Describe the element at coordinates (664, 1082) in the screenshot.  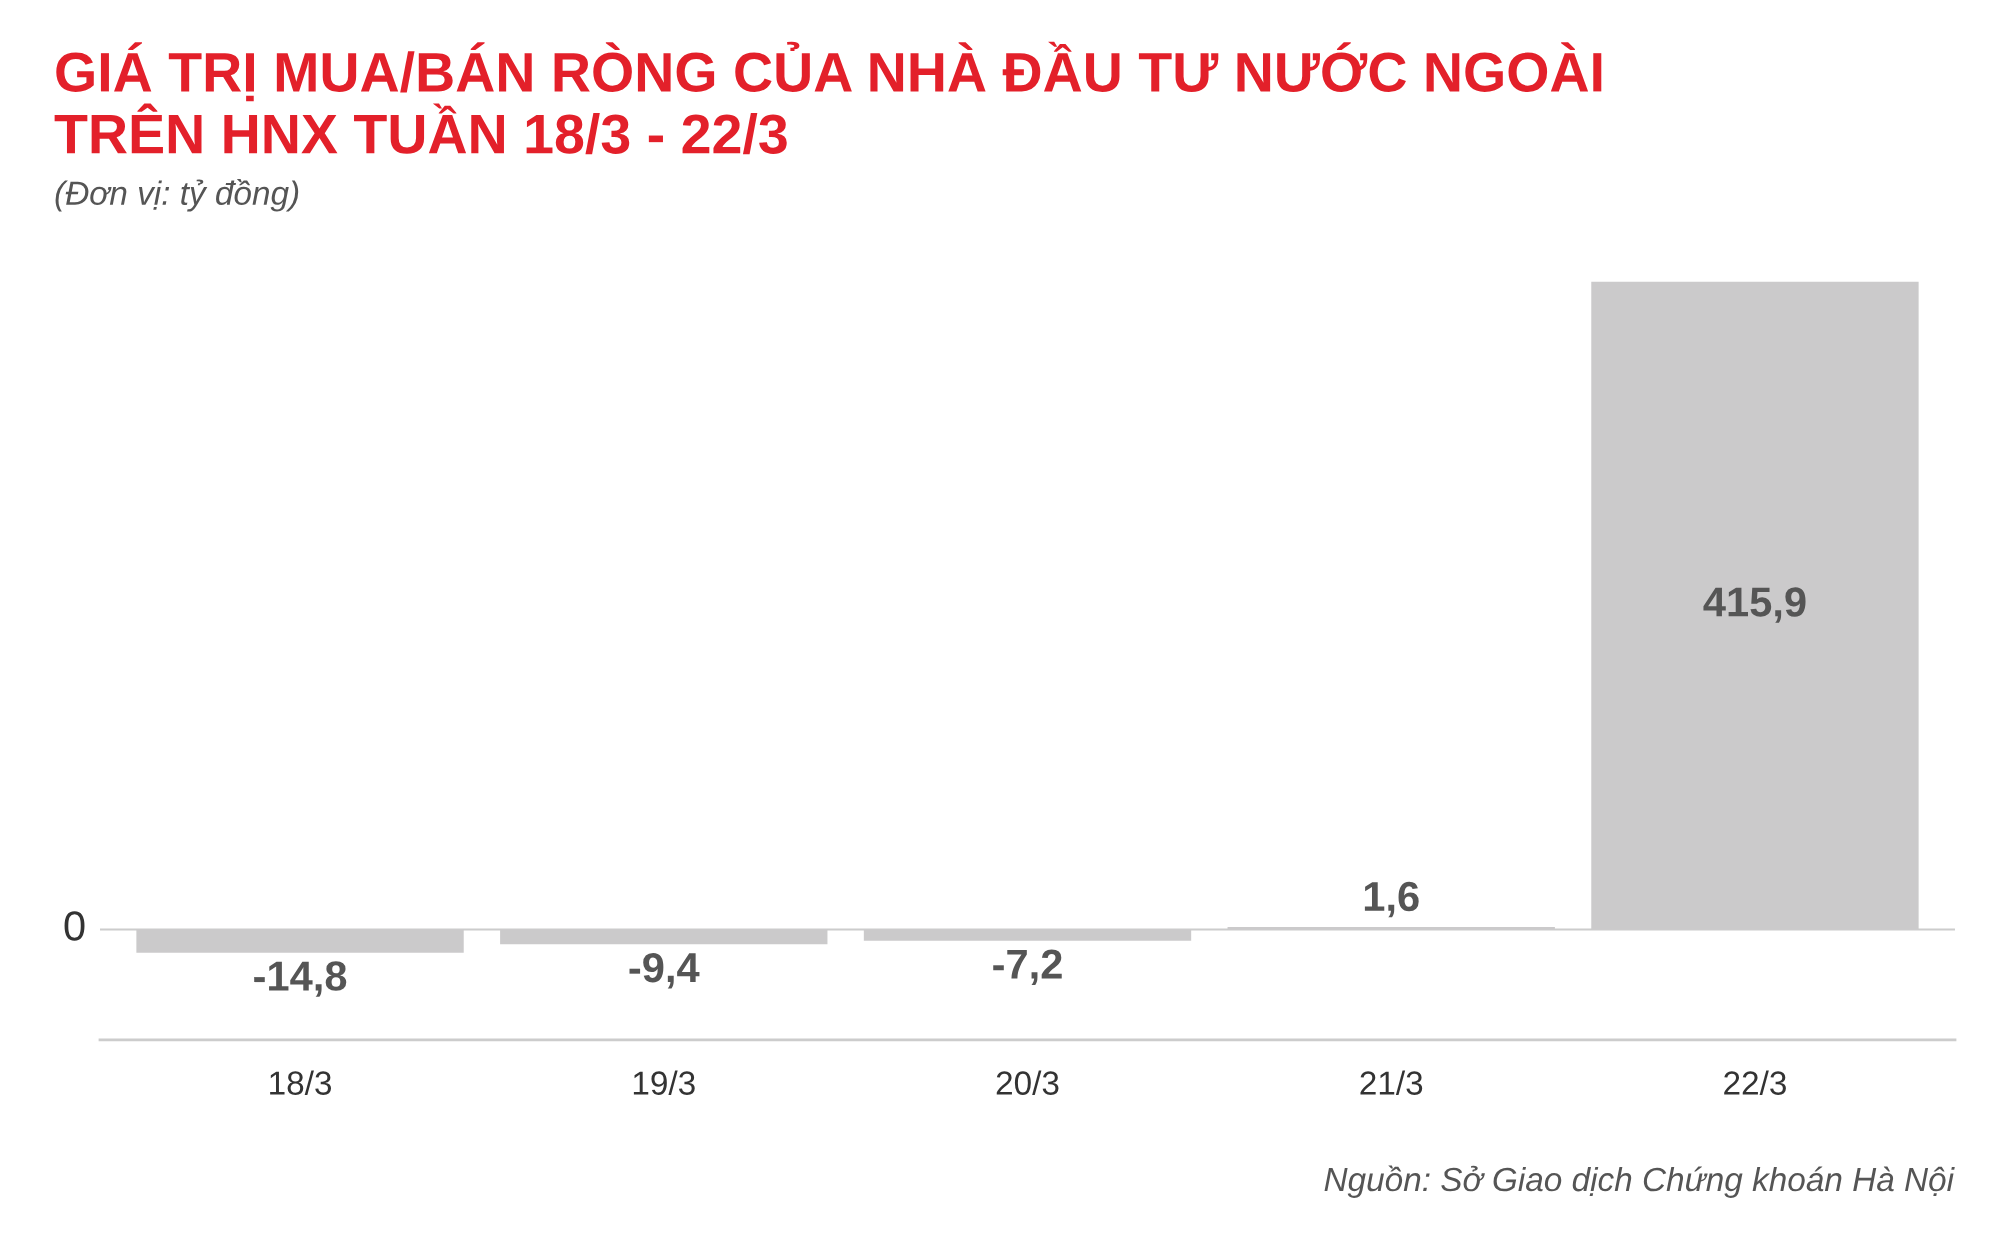
I see `x-tick-label: 19/3` at that location.